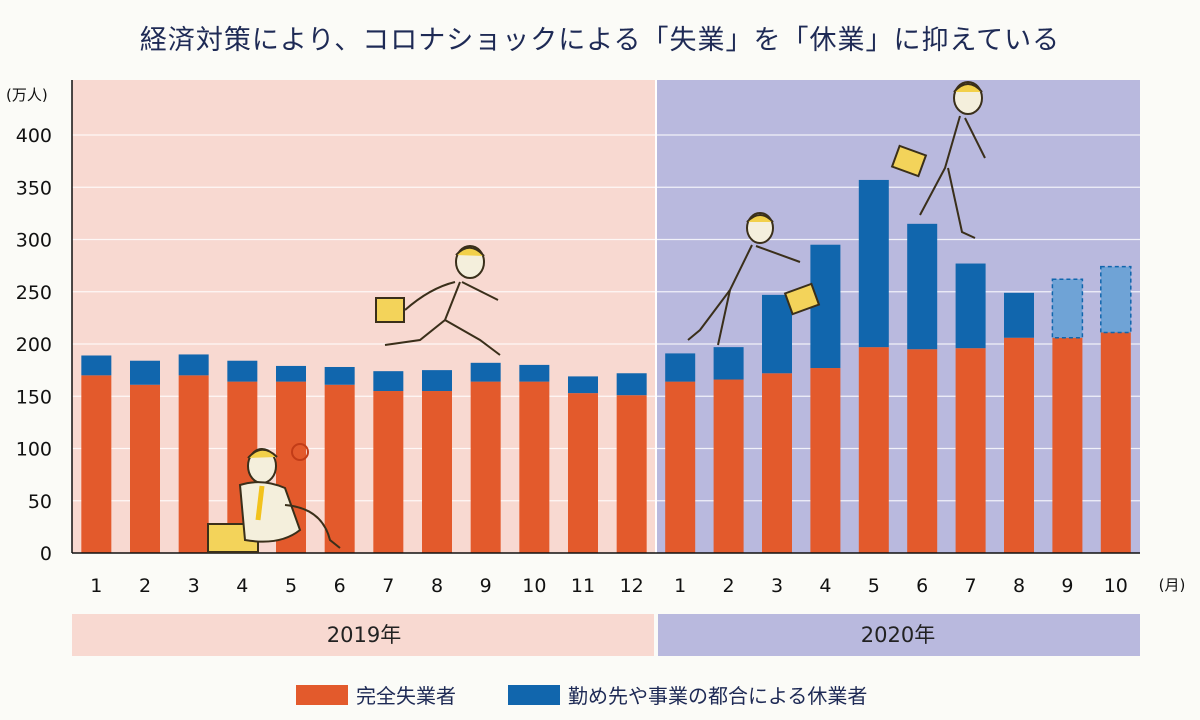  Describe the element at coordinates (34, 293) in the screenshot. I see `y-tick-label: 250` at that location.